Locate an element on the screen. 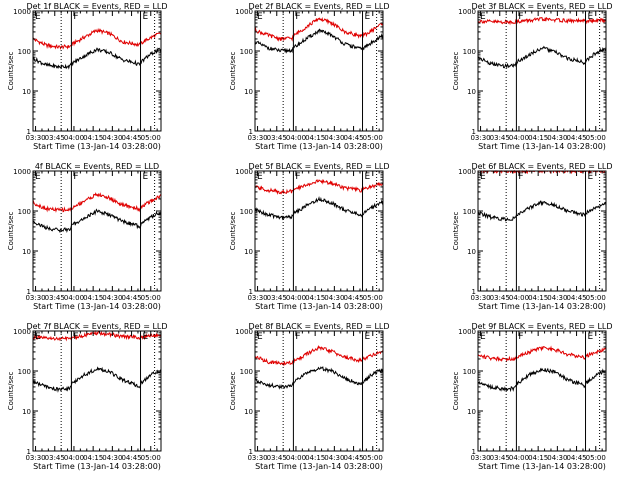  chart-title: Det 9f BLACK = Events, RED = LLD is located at coordinates (541, 326).